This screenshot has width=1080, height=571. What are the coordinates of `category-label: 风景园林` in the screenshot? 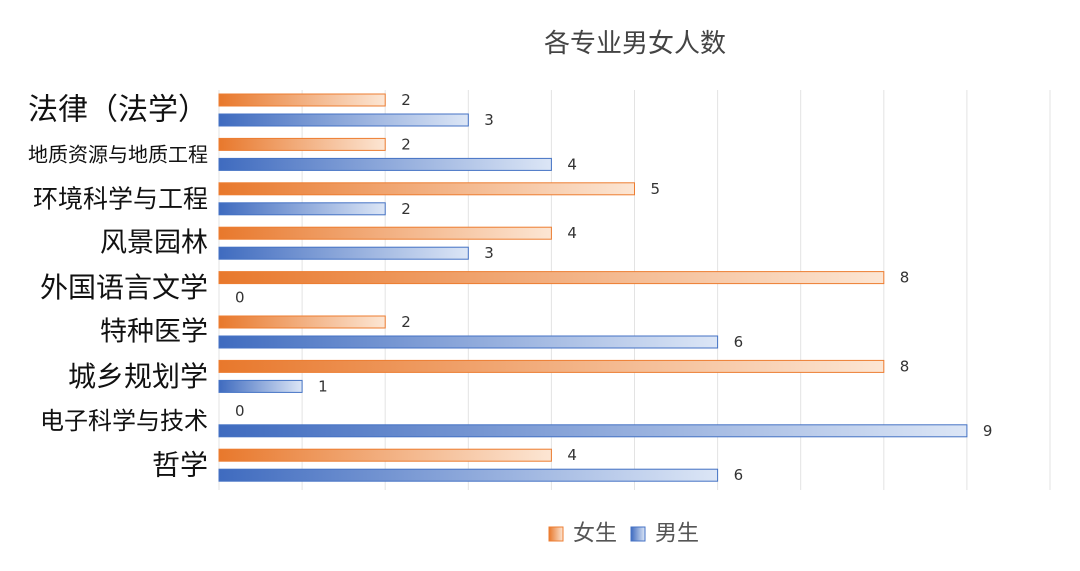 It's located at (154, 243).